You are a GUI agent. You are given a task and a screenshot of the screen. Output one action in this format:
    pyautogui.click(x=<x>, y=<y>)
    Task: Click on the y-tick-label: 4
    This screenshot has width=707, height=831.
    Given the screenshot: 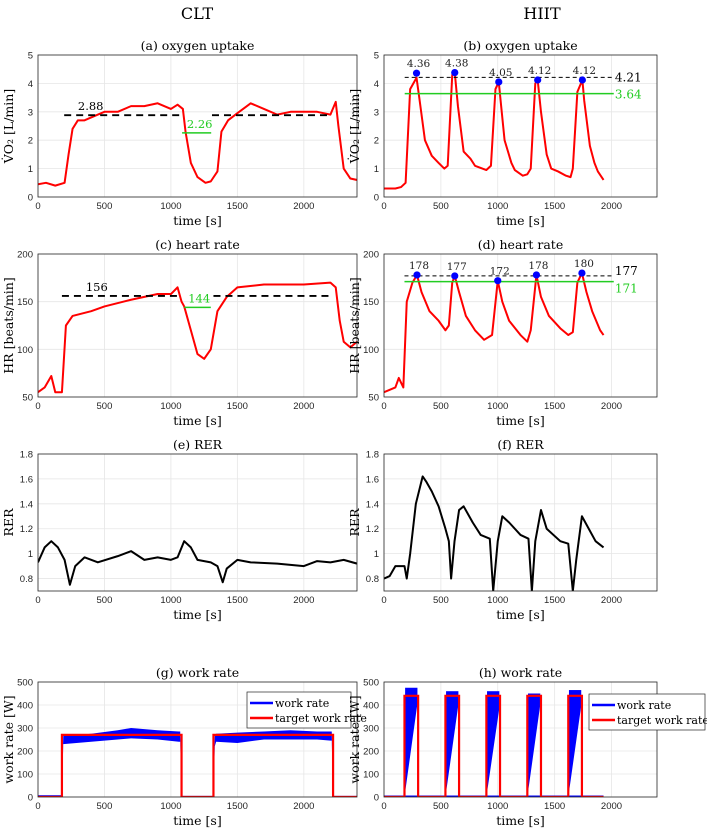 What is the action you would take?
    pyautogui.click(x=376, y=84)
    